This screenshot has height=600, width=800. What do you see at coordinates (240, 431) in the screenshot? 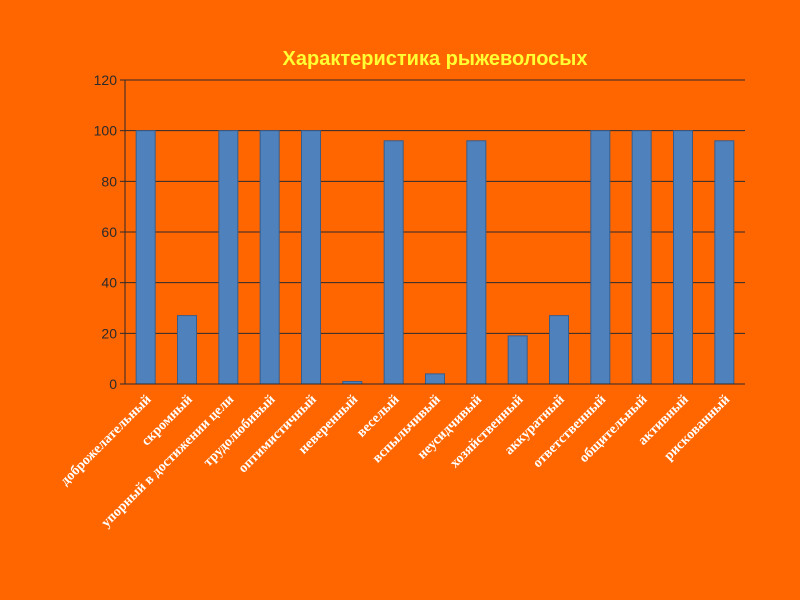
I see `x-category-label: трудолюбивый` at bounding box center [240, 431].